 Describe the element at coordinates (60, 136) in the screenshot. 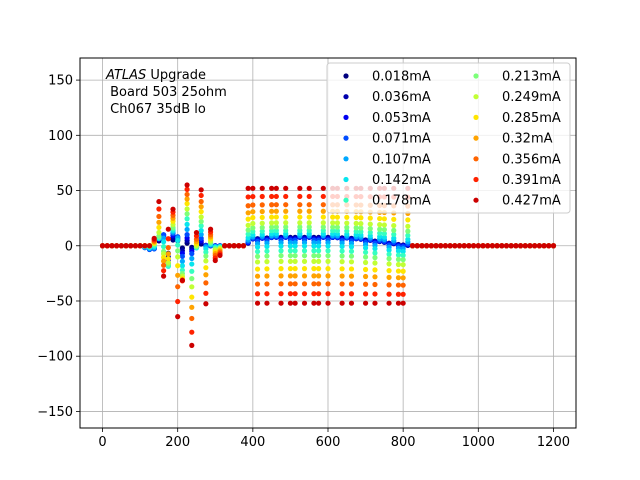

I see `y-tick-label: 100` at that location.